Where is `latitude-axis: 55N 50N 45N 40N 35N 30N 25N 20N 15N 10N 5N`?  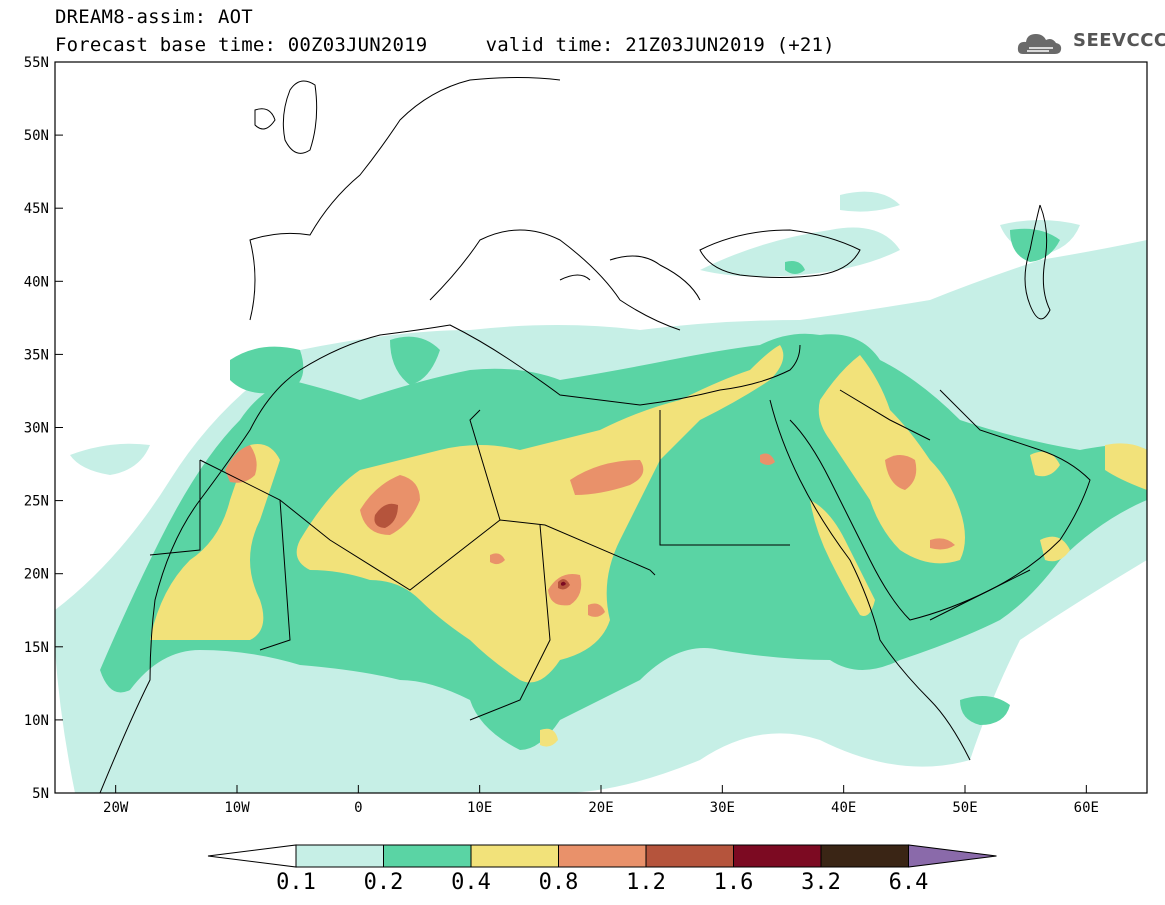 latitude-axis: 55N 50N 45N 40N 35N 30N 25N 20N 15N 10N 5N is located at coordinates (43, 428).